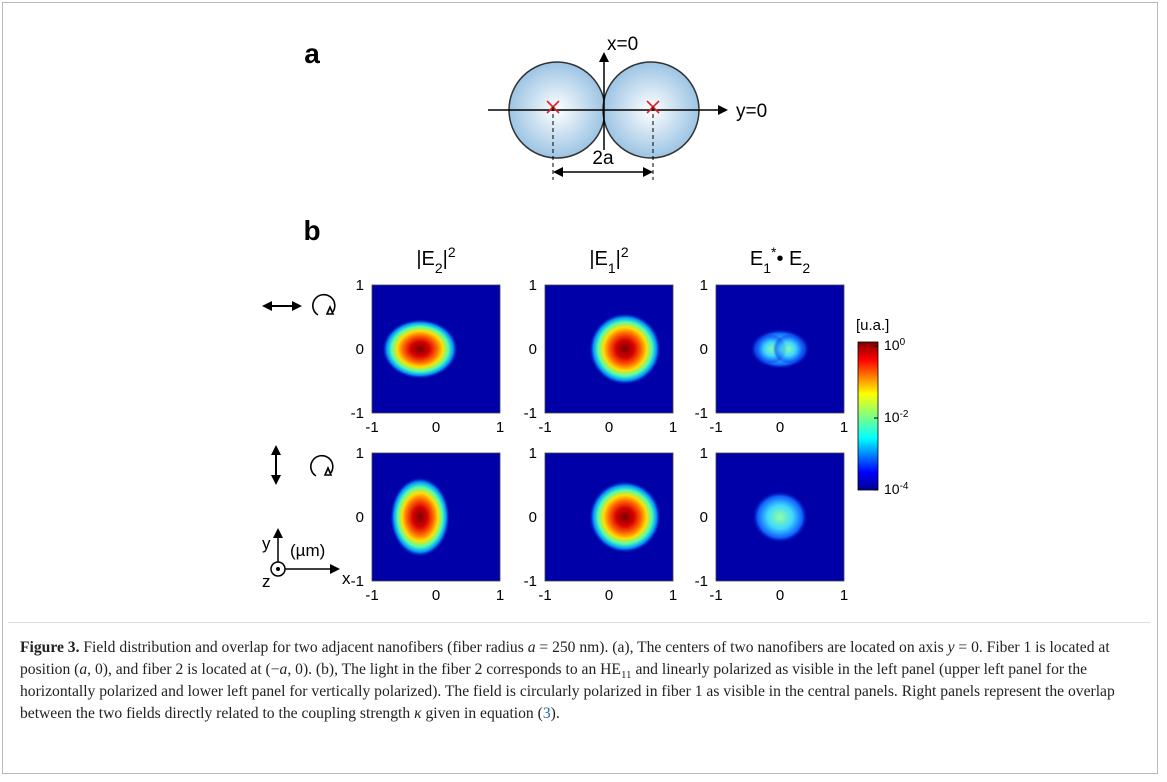 The height and width of the screenshot is (782, 1167). I want to click on caption-normal: )., so click(555, 713).